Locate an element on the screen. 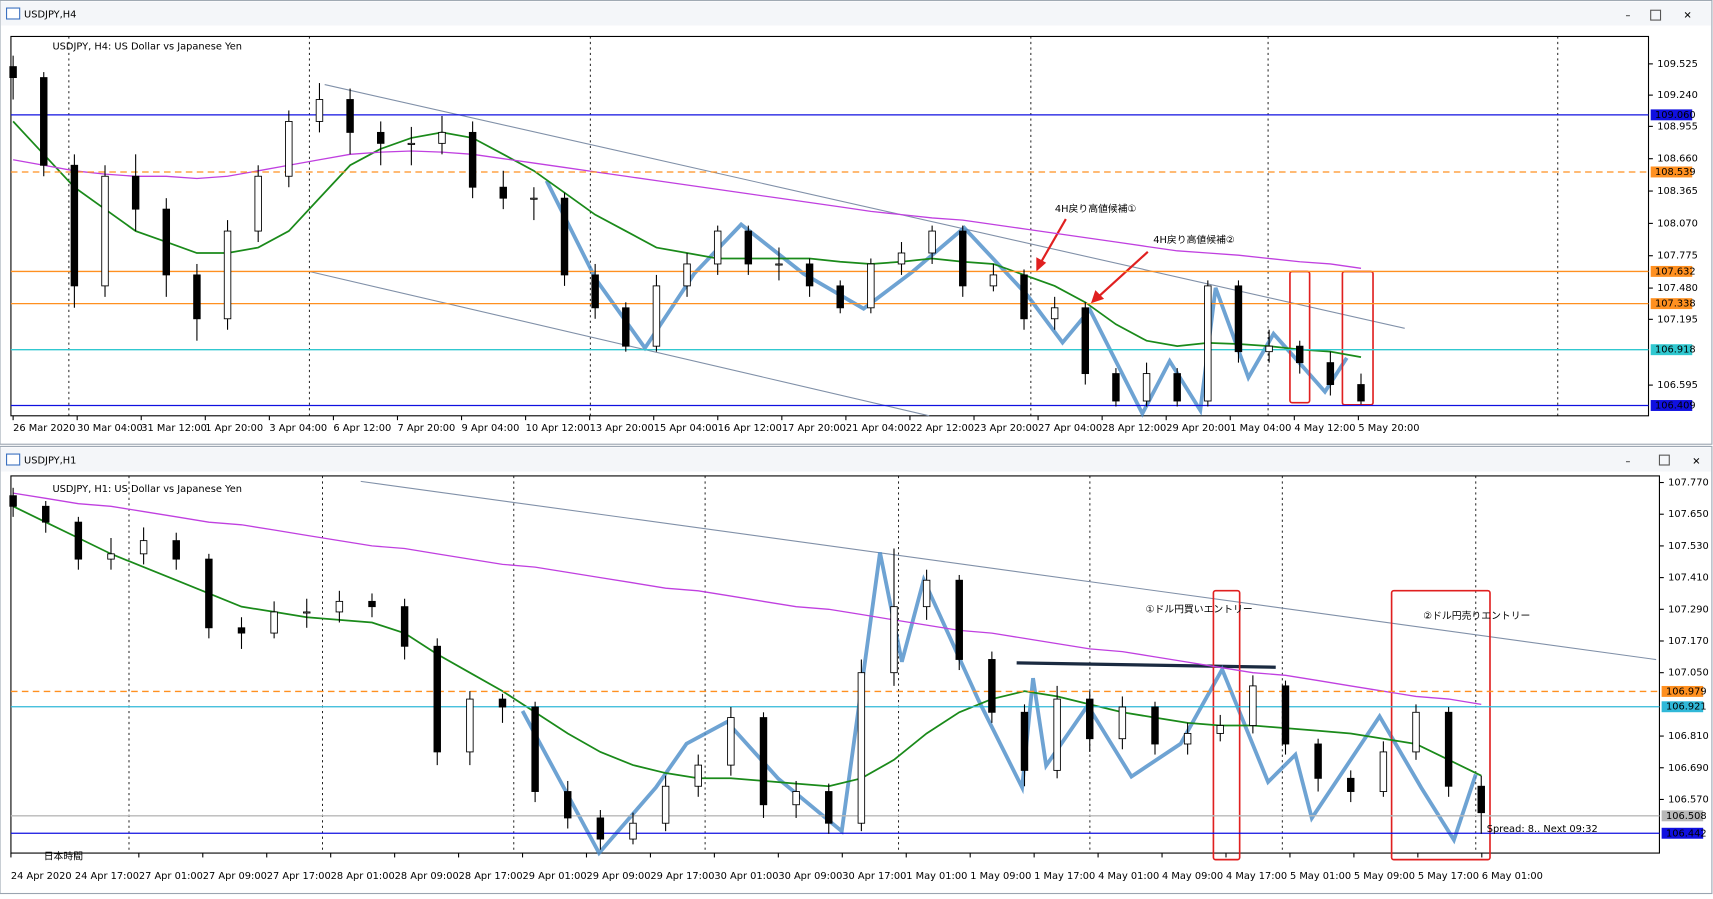 Image resolution: width=1713 pixels, height=899 pixels. x-tick-label: 16 Apr 12:00 is located at coordinates (750, 428).